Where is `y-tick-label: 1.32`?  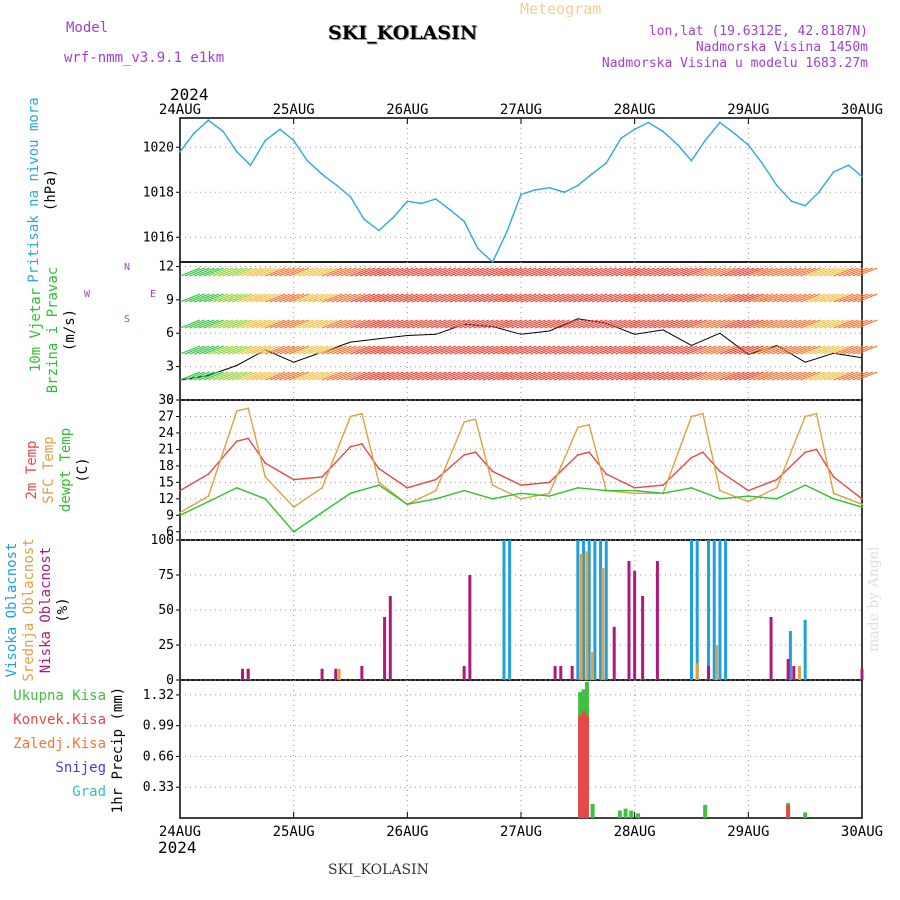
y-tick-label: 1.32 is located at coordinates (158, 695).